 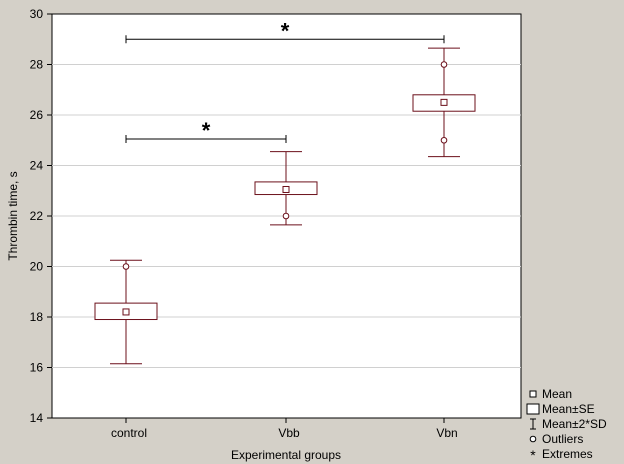 I want to click on y-axis-label: Thrombin time, s, so click(x=13, y=215).